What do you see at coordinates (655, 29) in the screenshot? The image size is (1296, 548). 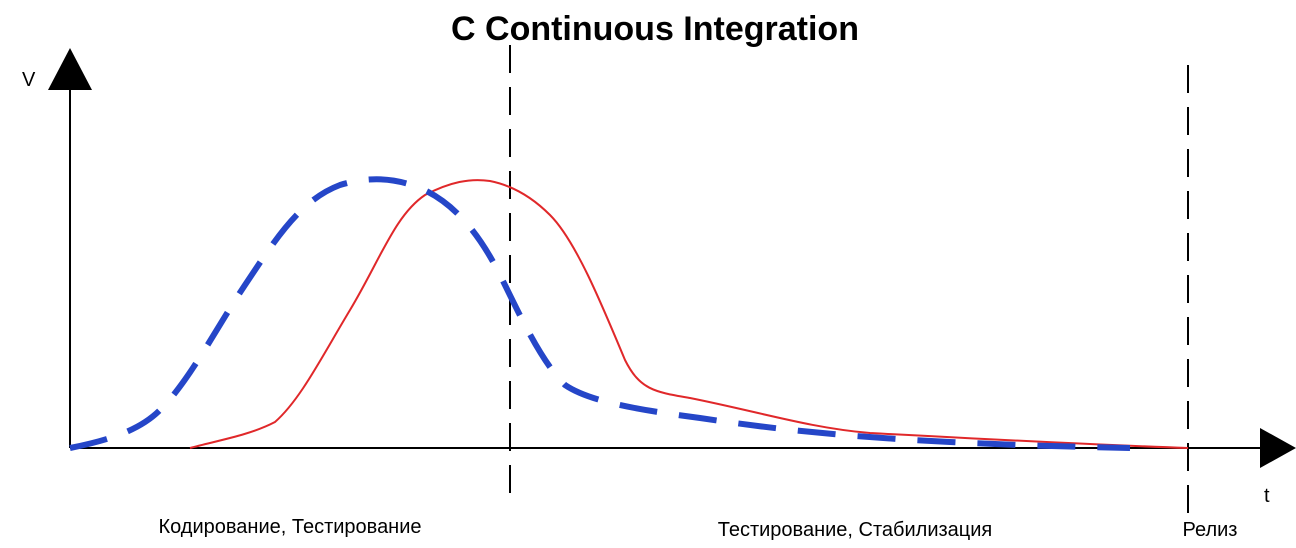 I see `title: C Continuous Integration` at bounding box center [655, 29].